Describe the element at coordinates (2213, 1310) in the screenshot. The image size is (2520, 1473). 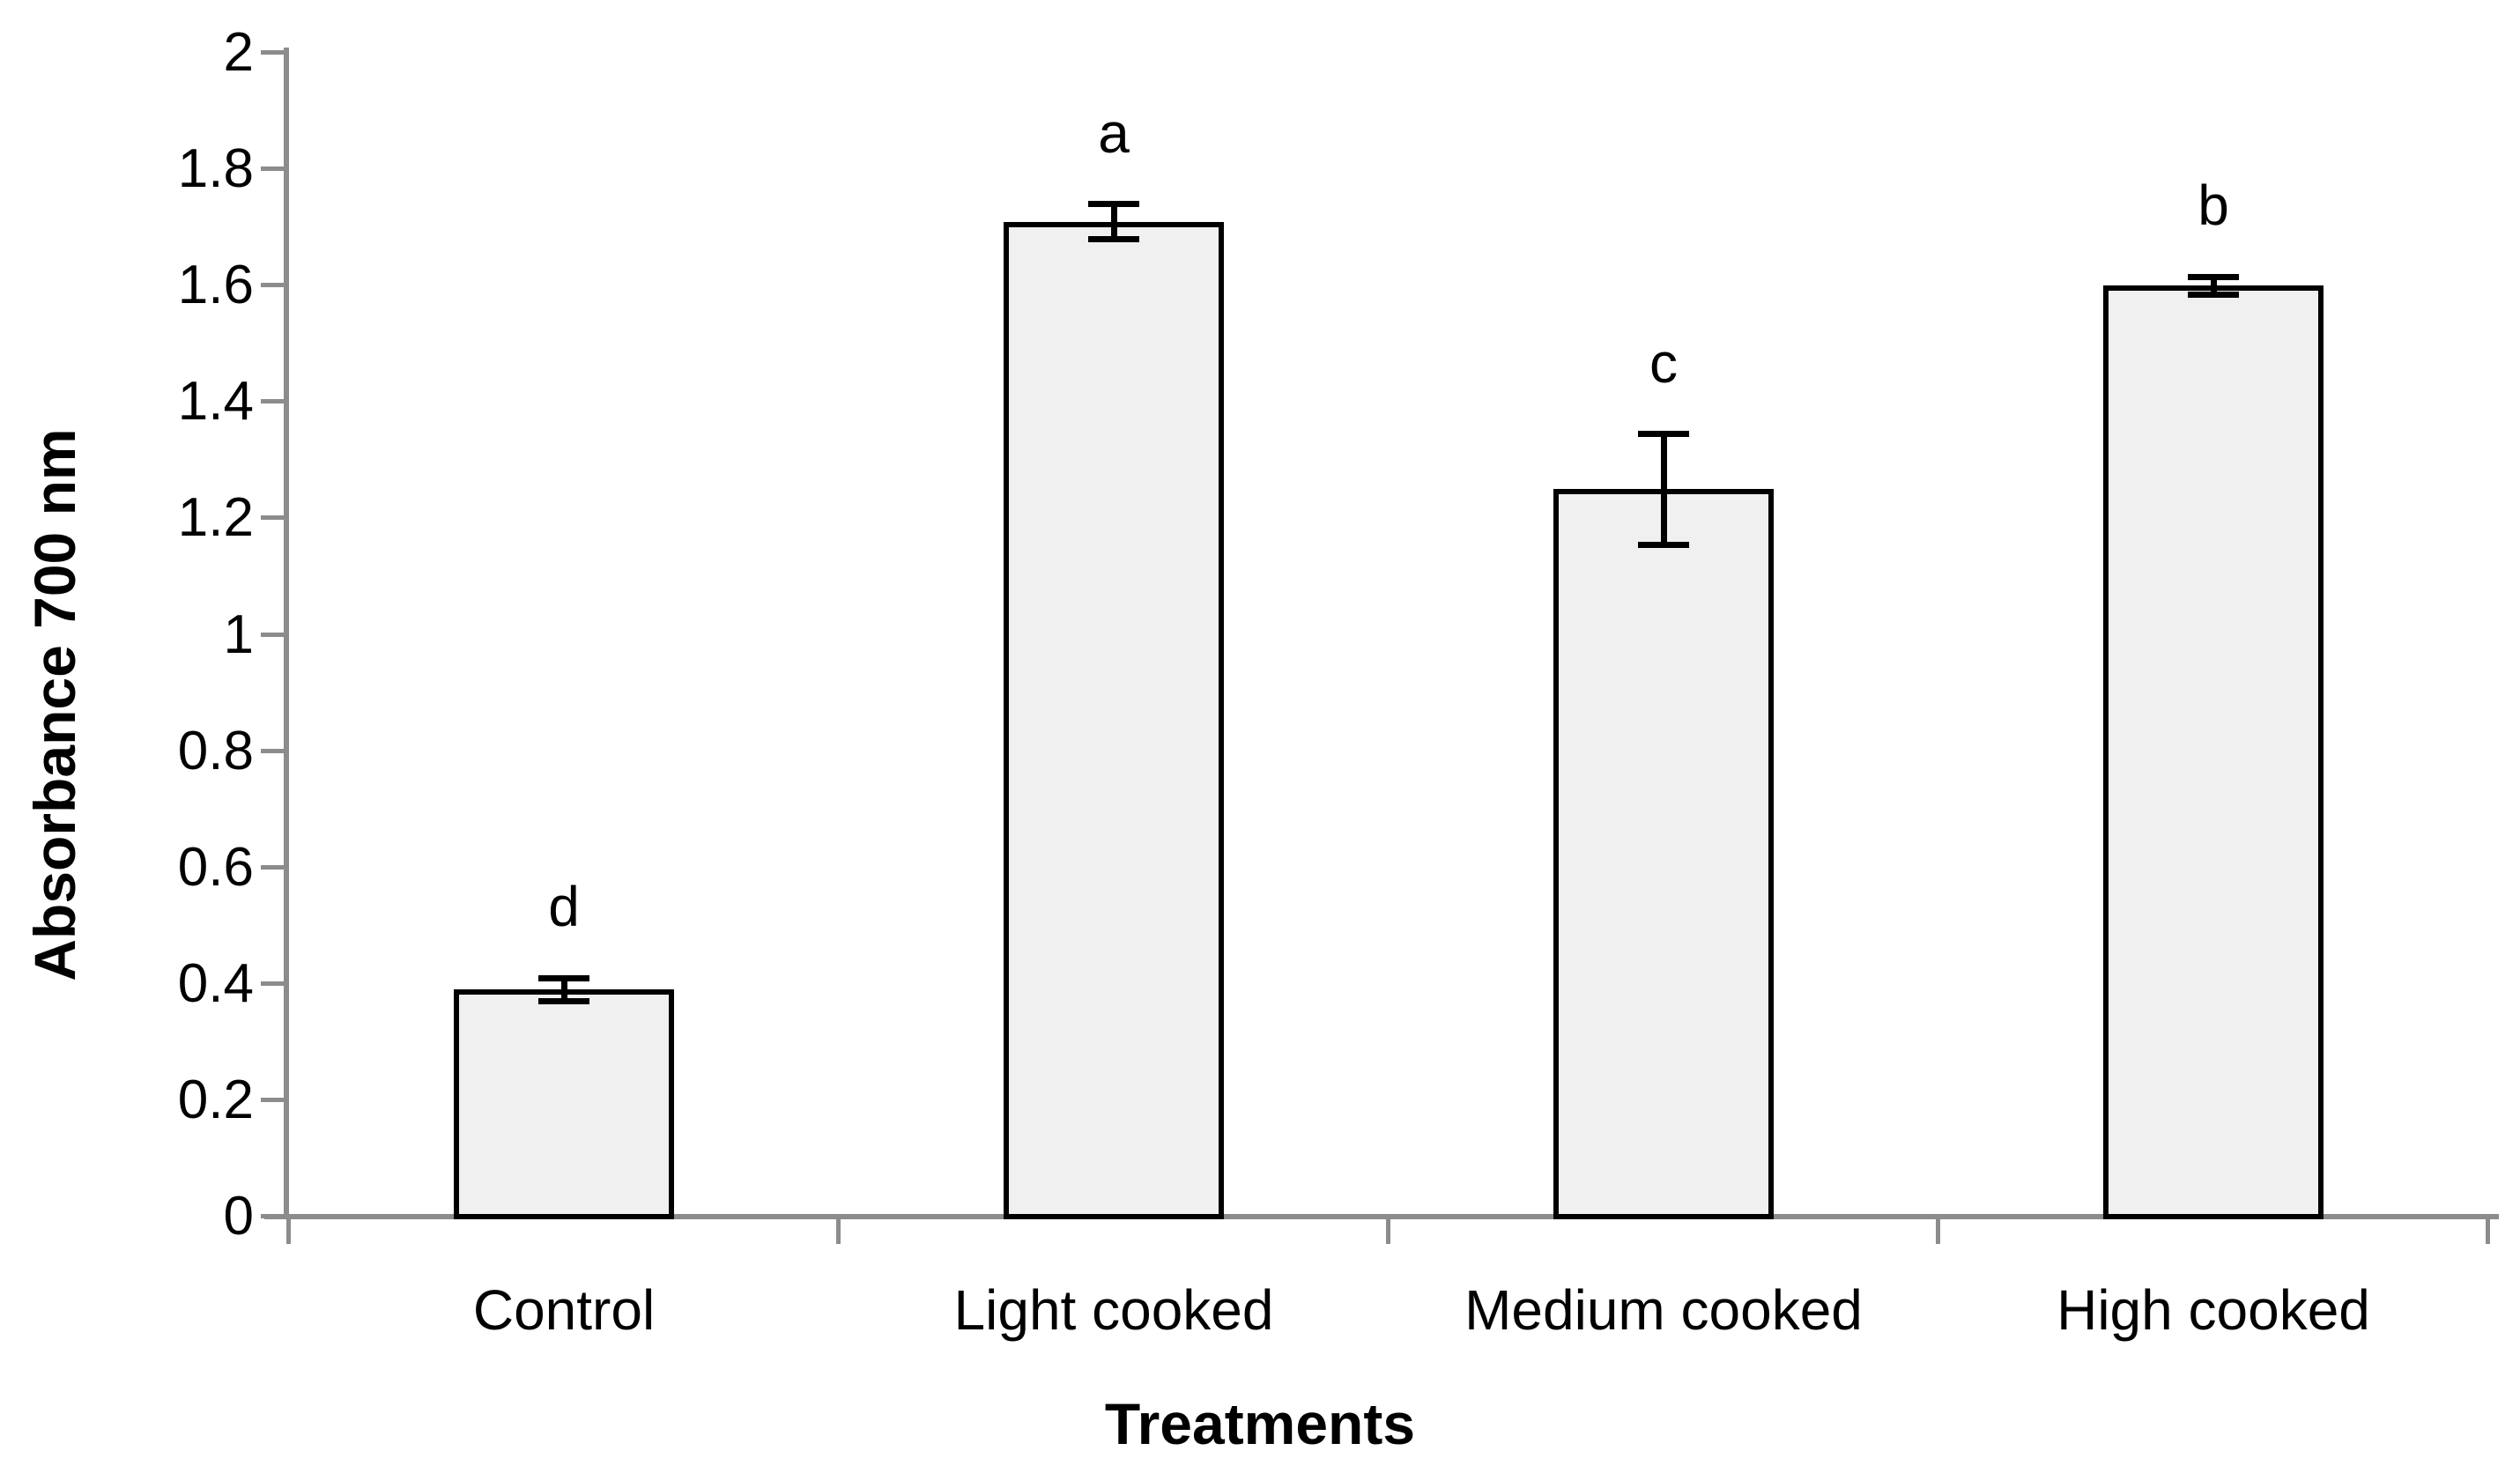
I see `x-category-label: High cooked` at that location.